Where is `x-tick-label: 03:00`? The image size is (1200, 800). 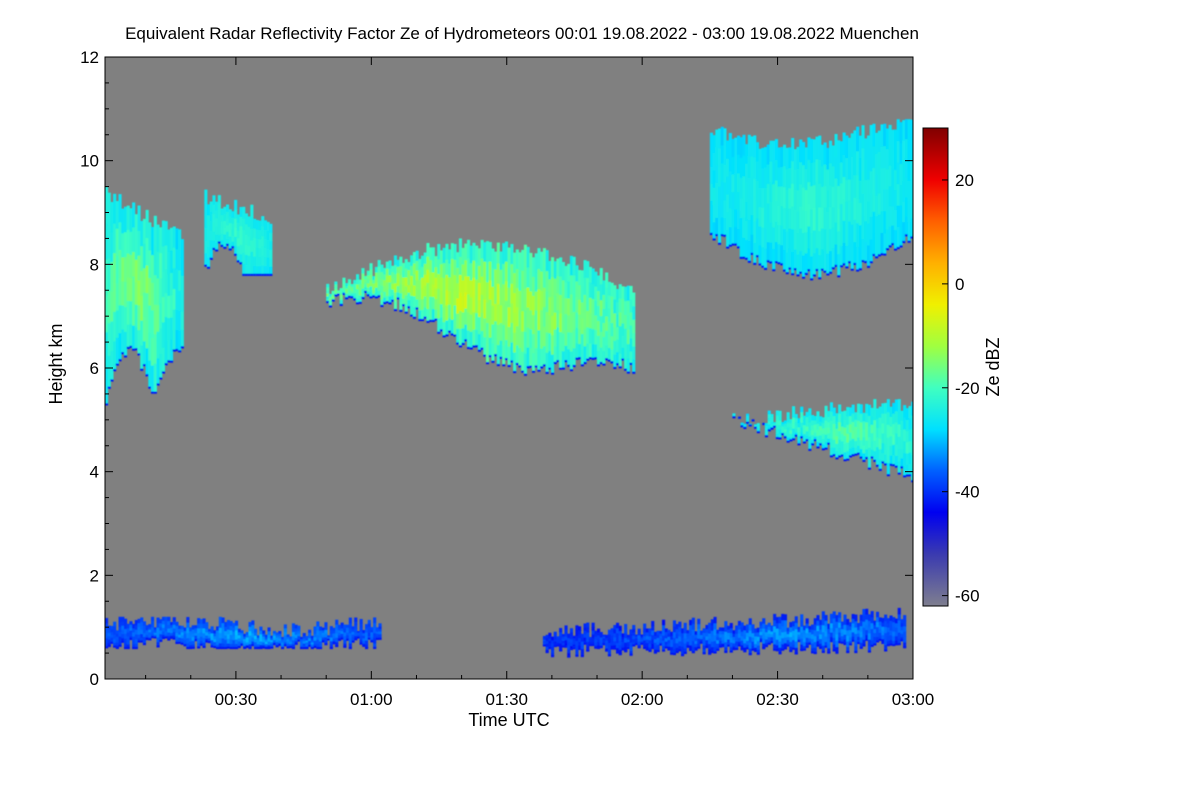
x-tick-label: 03:00 is located at coordinates (913, 699).